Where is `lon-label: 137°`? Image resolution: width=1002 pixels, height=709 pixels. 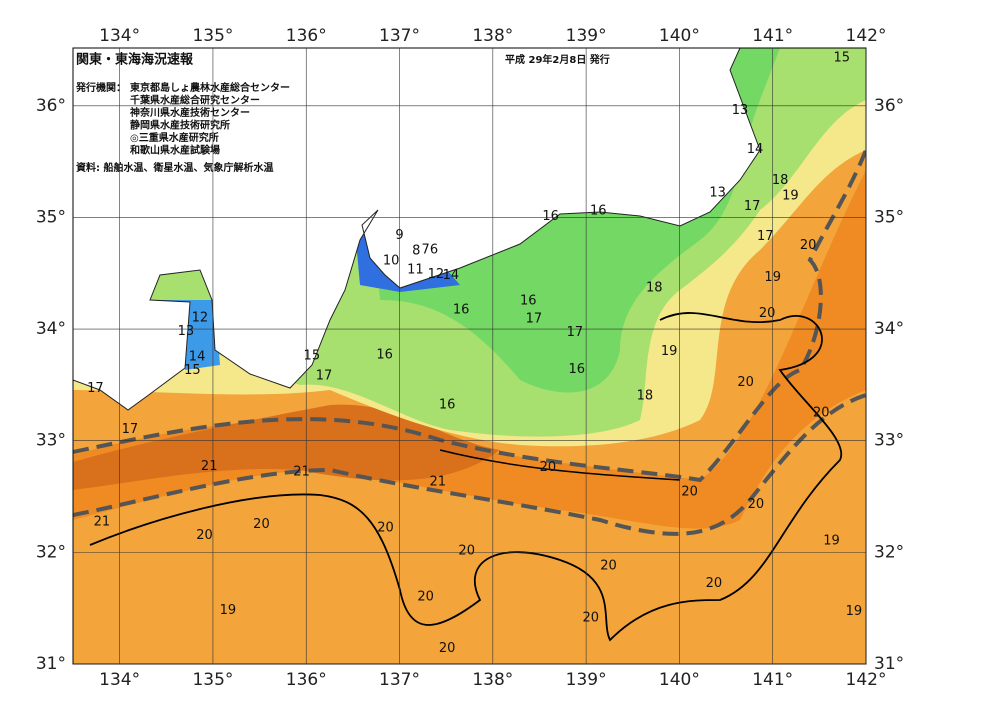
lon-label: 137° is located at coordinates (399, 680).